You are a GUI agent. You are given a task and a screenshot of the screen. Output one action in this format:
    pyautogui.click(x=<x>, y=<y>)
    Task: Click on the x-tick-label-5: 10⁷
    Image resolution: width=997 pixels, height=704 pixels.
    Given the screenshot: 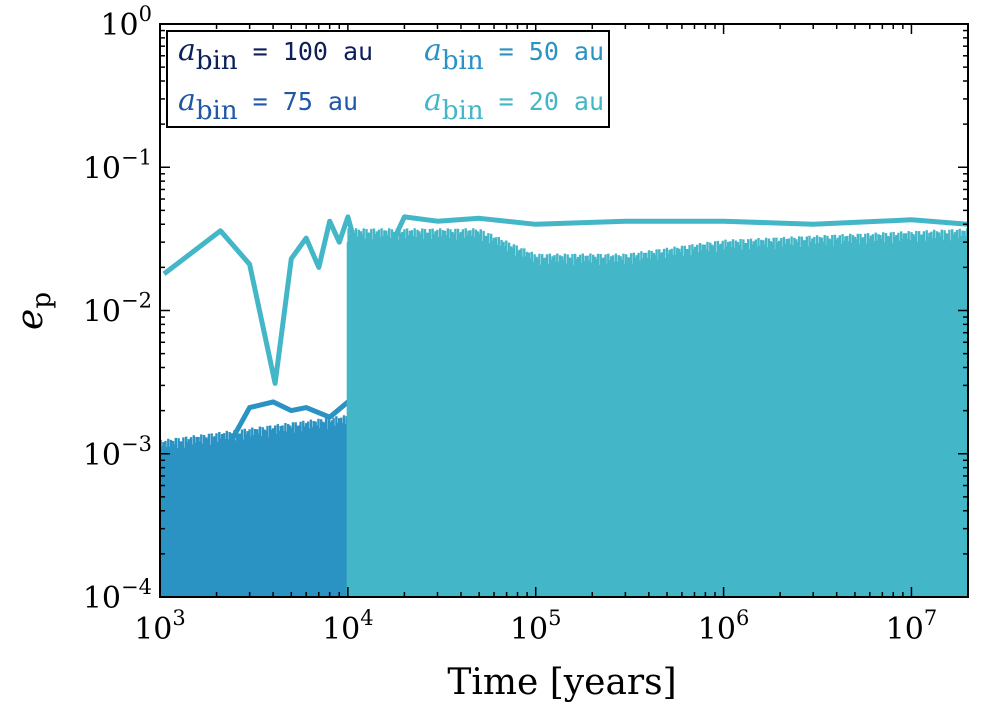 What is the action you would take?
    pyautogui.click(x=912, y=626)
    